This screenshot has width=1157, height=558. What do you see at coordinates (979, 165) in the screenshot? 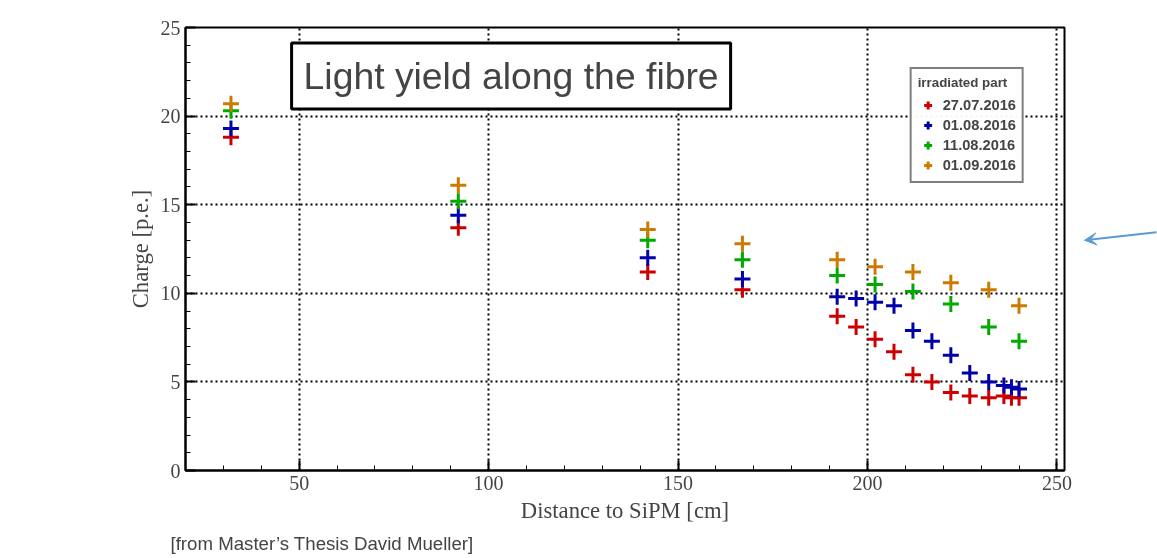
I see `legend-label: 01.09.2016` at bounding box center [979, 165].